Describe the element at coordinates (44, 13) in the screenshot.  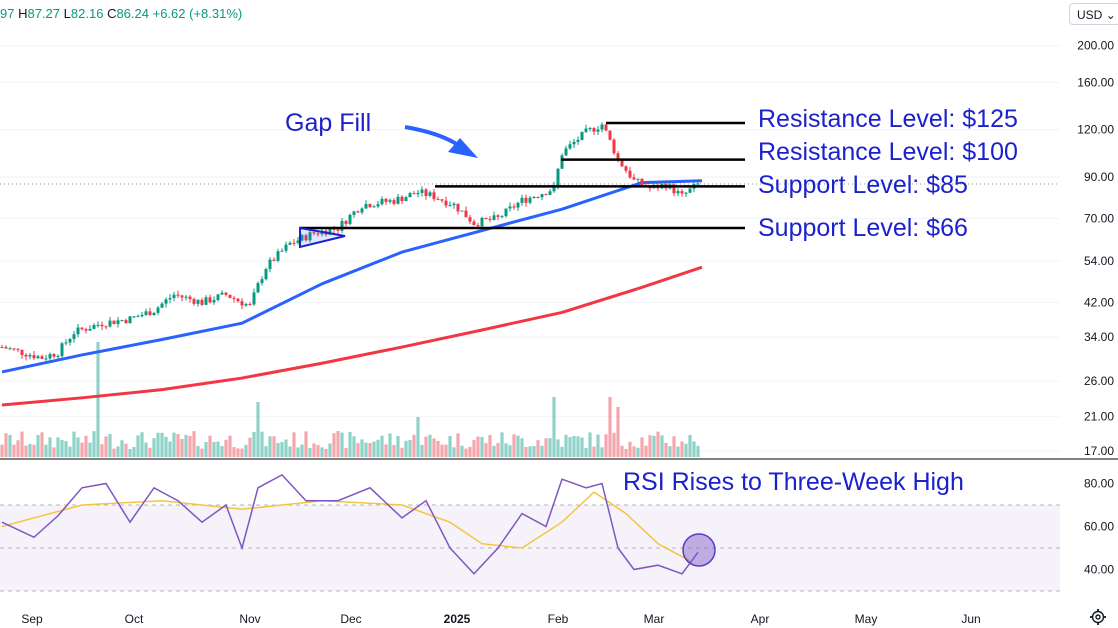
I see `high-value: 87.27` at that location.